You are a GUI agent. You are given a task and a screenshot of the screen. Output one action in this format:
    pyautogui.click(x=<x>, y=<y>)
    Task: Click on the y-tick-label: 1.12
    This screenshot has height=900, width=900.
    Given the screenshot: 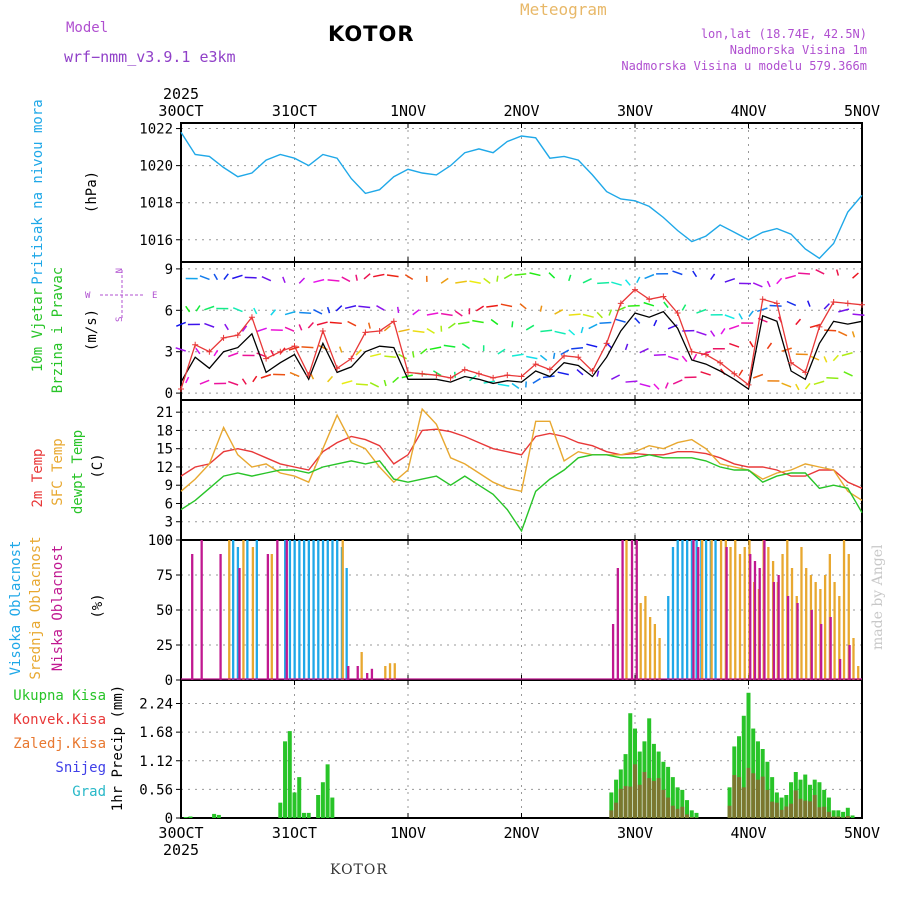 What is the action you would take?
    pyautogui.click(x=156, y=762)
    